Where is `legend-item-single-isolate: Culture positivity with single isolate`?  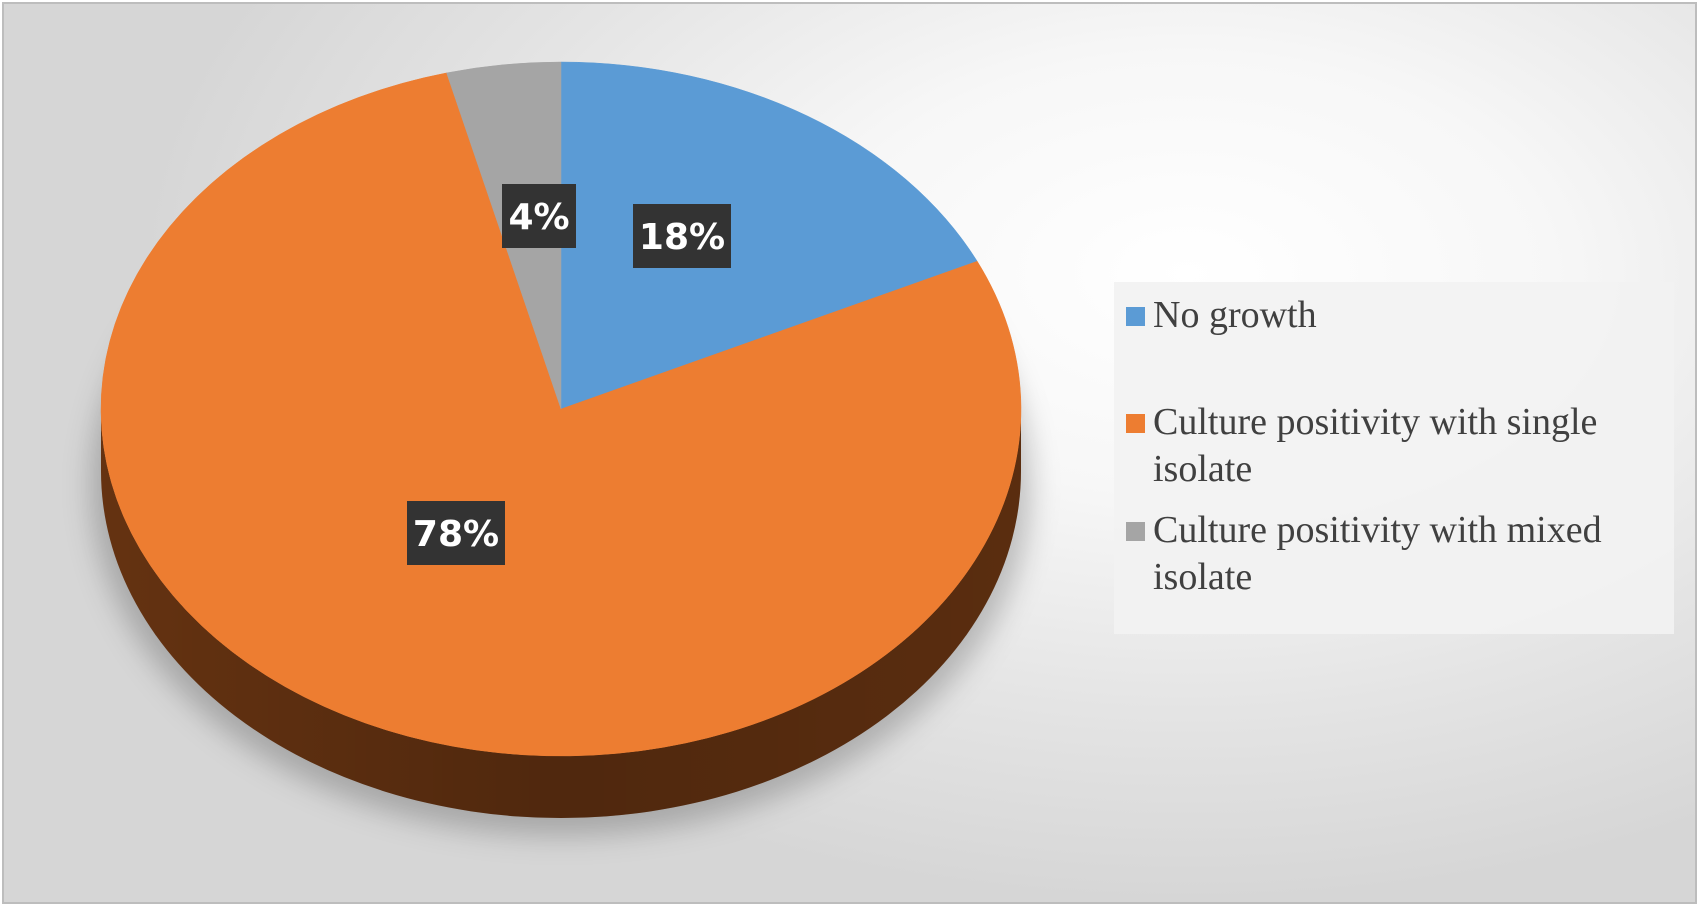 legend-item-single-isolate: Culture positivity with single isolate is located at coordinates (1394, 446).